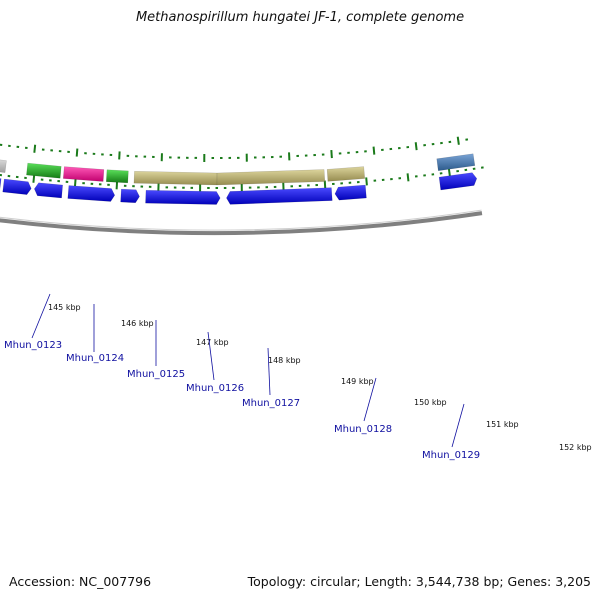 The width and height of the screenshot is (600, 600). I want to click on feature-bar-magenta, so click(83, 174).